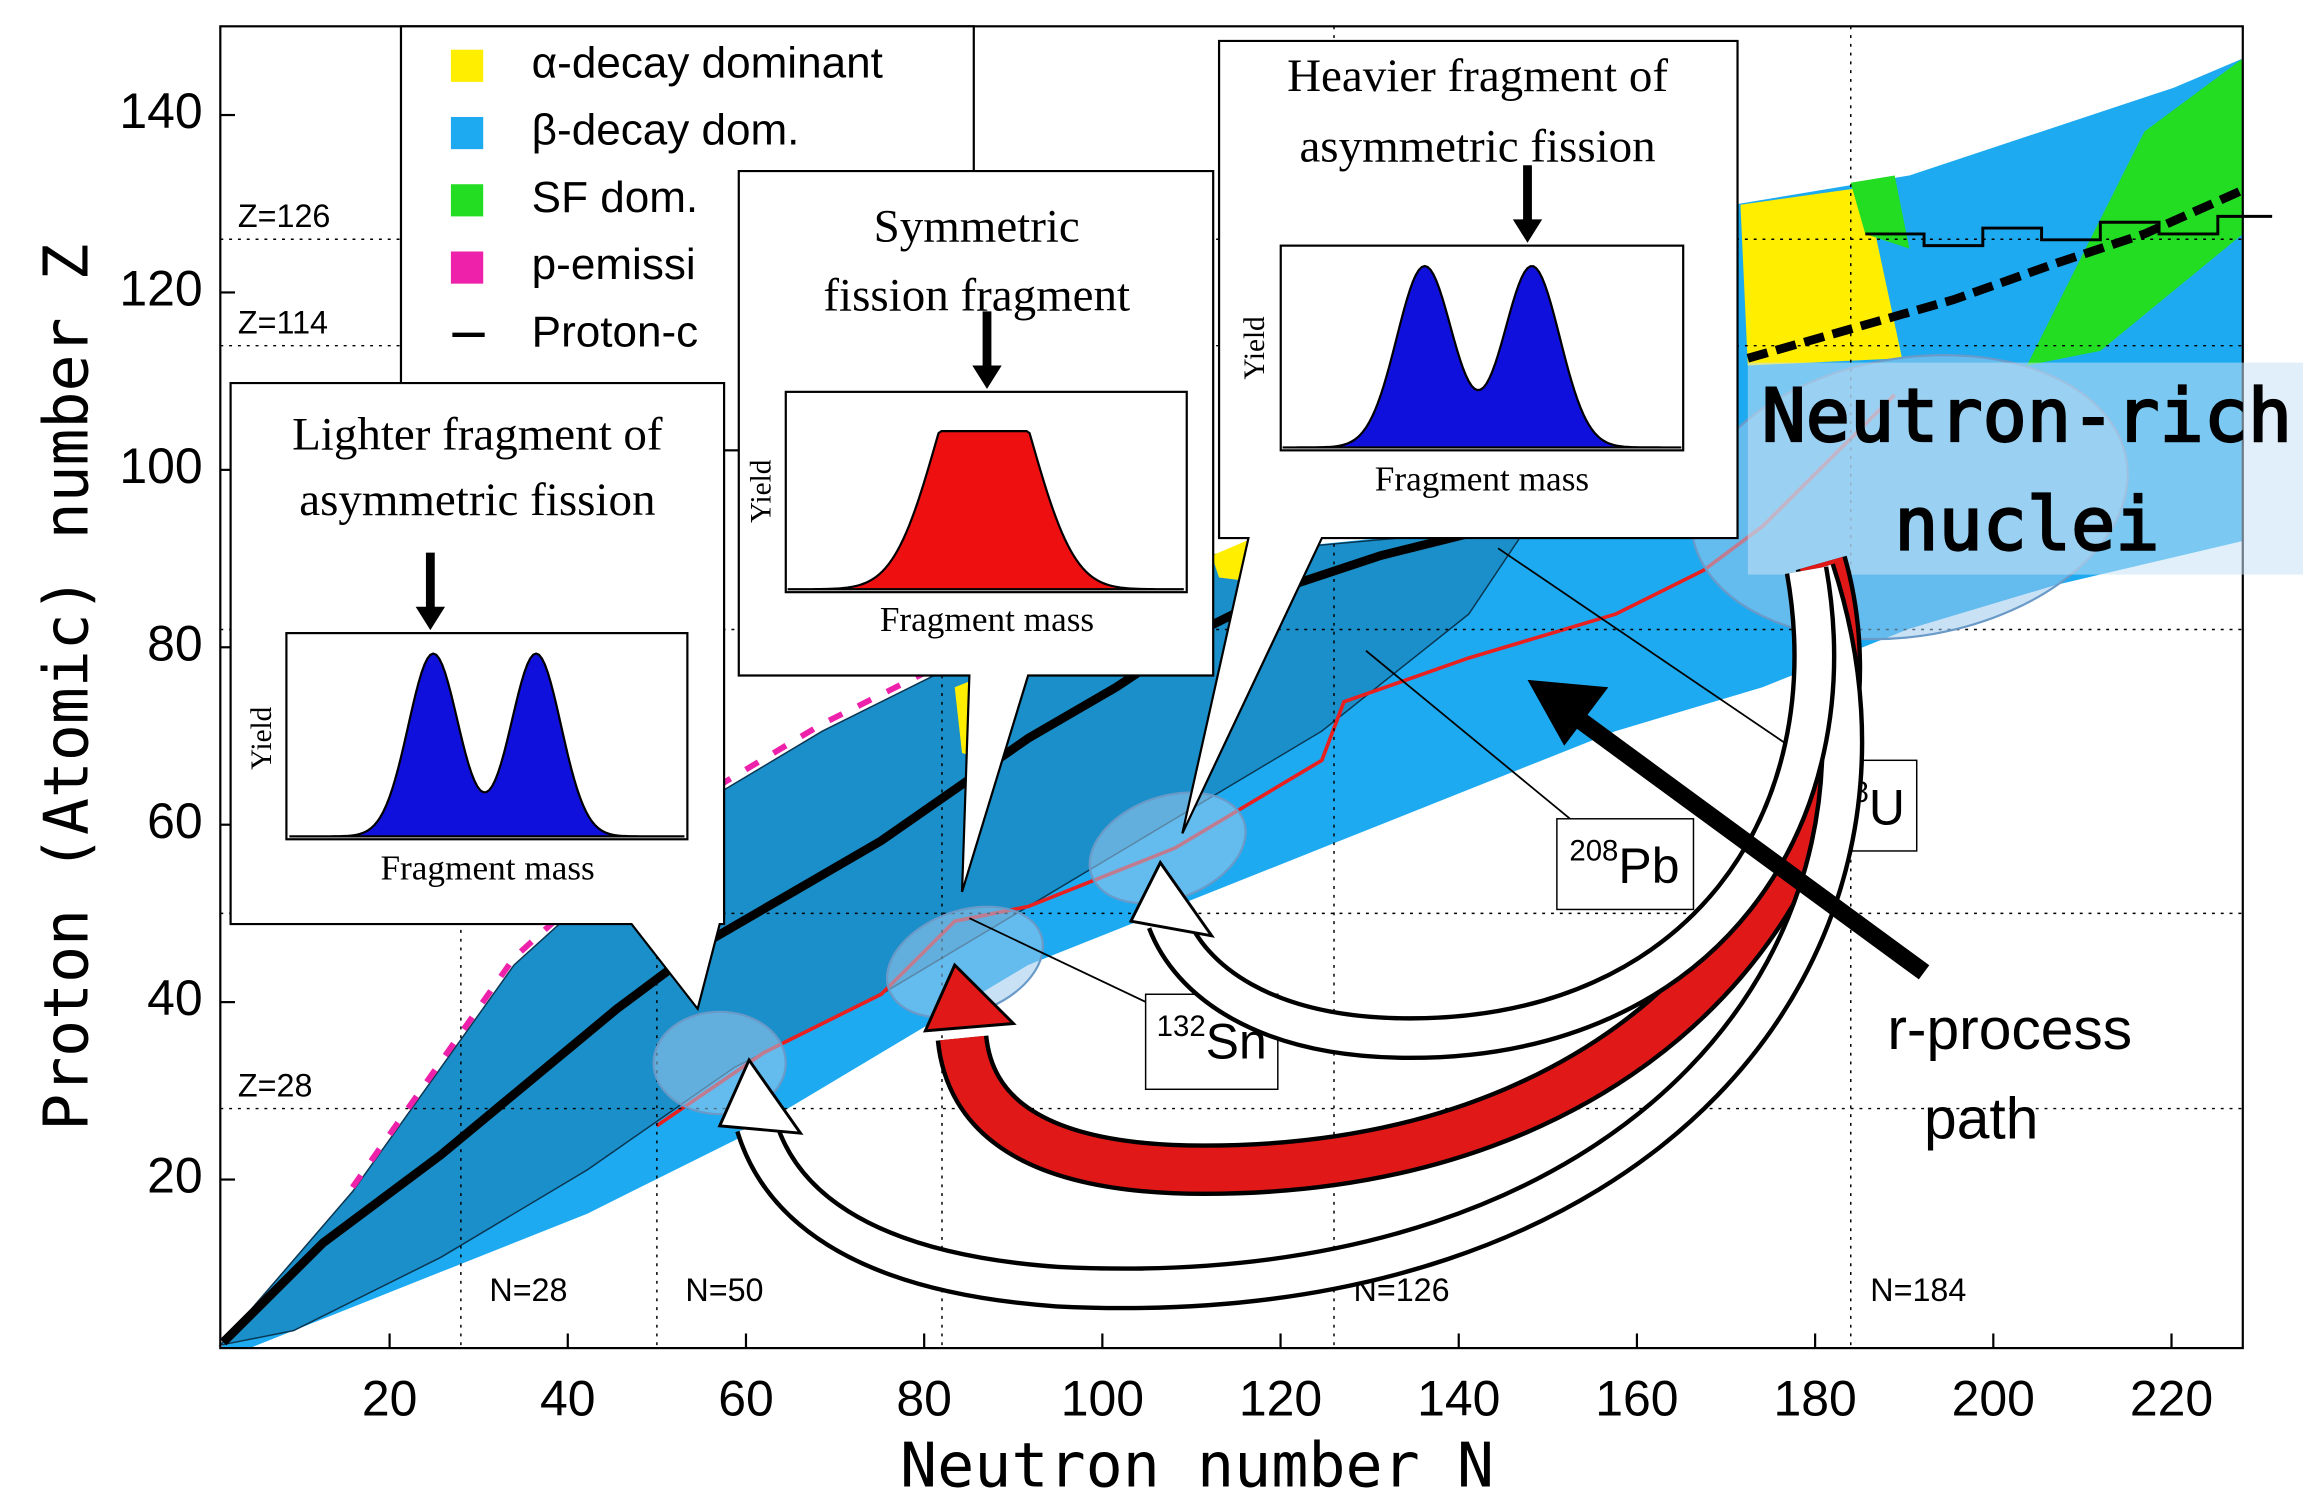 The width and height of the screenshot is (2303, 1506). What do you see at coordinates (66, 687) in the screenshot?
I see `y-axis-title: Proton (Atomic) number Z` at bounding box center [66, 687].